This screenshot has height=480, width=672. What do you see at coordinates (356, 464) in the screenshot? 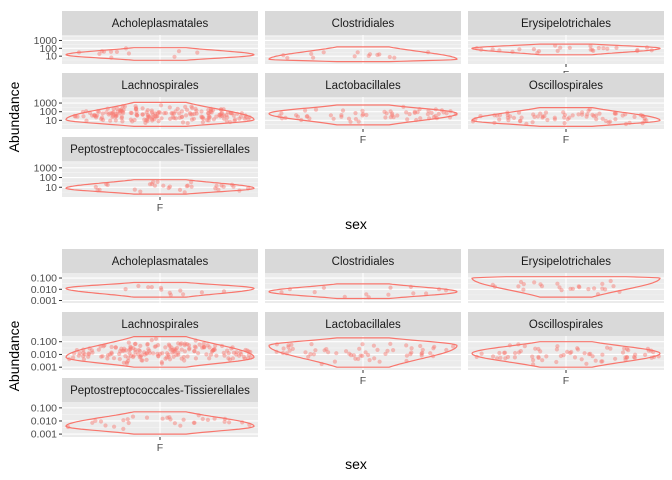
I see `x-axis-title: sex` at bounding box center [356, 464].